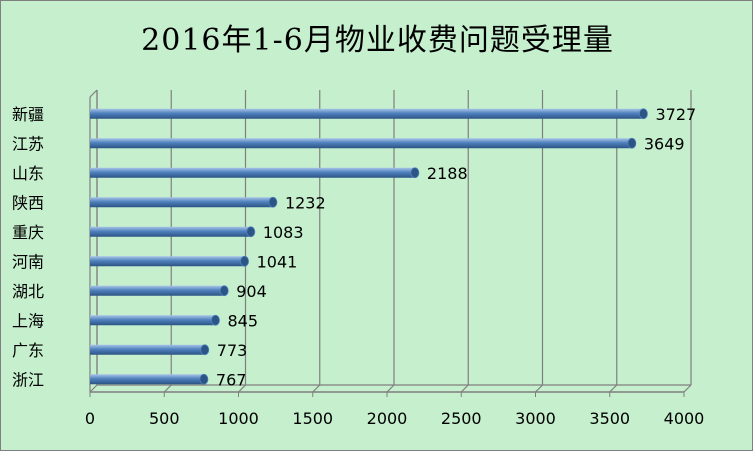 Image resolution: width=753 pixels, height=451 pixels. Describe the element at coordinates (377, 40) in the screenshot. I see `chart-title: 2016年1-6月物业收费问题受理量` at that location.